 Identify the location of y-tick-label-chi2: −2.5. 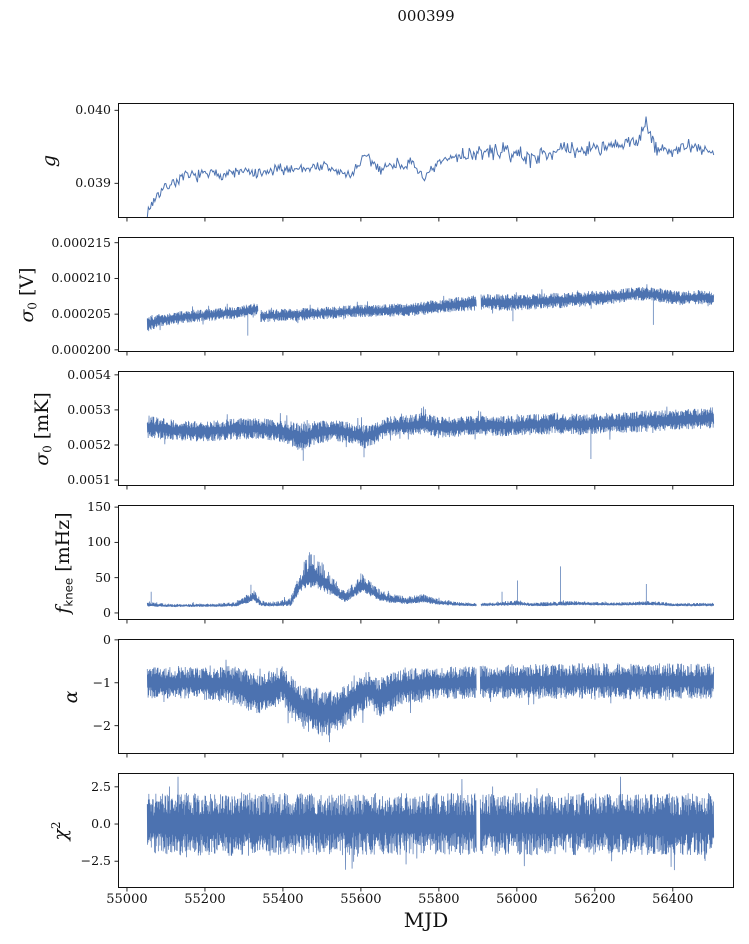
(95, 861).